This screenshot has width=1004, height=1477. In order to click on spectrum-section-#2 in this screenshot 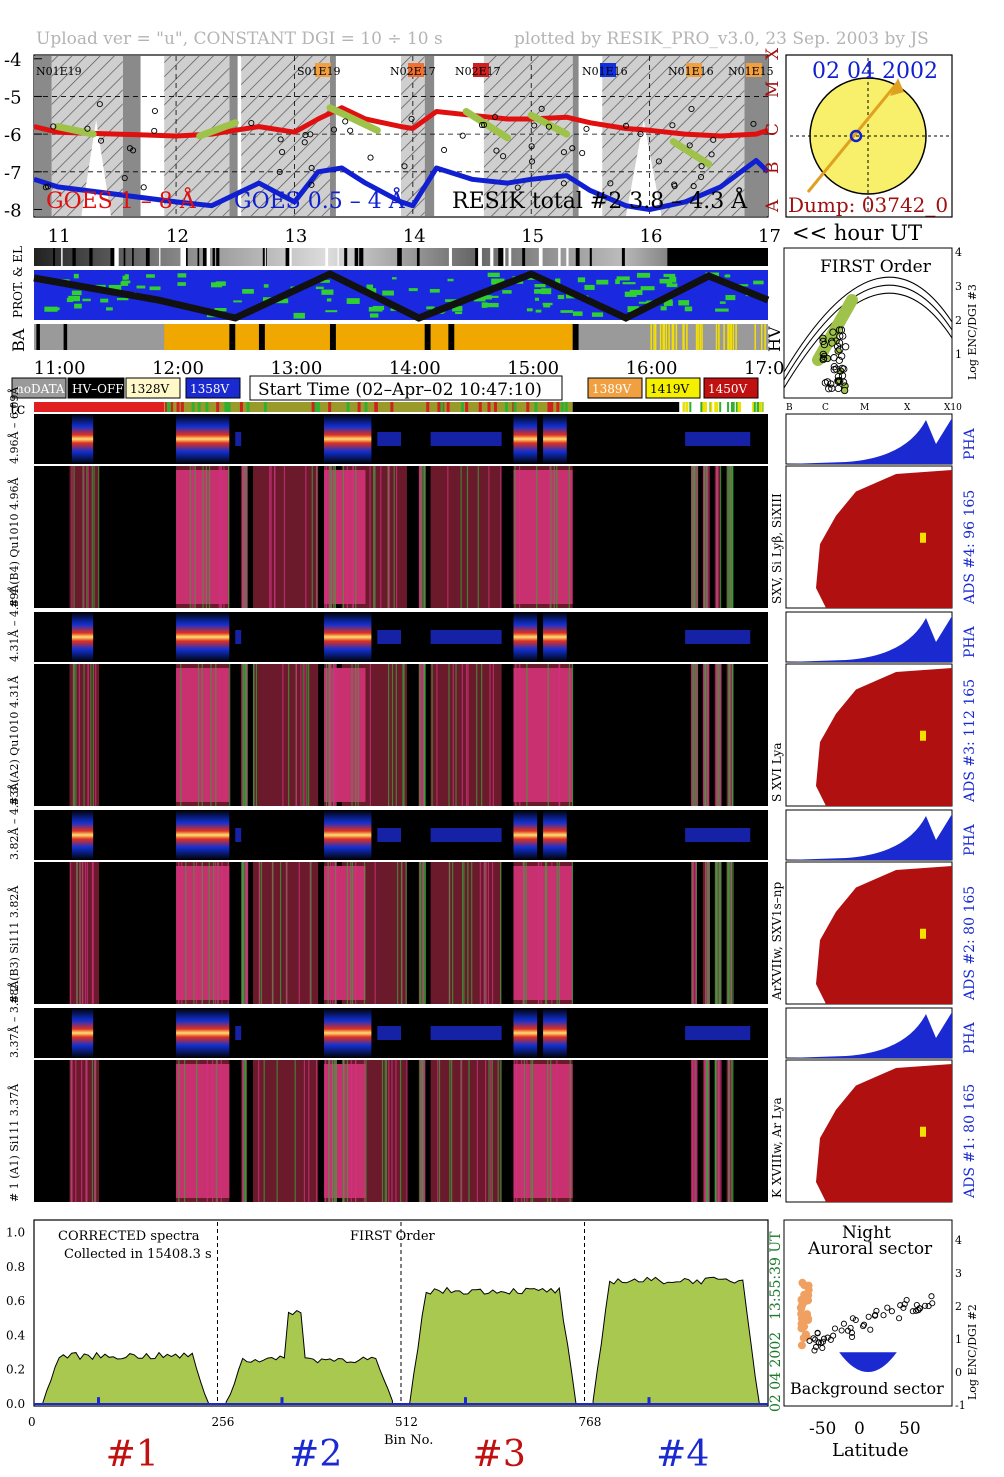, I will do `click(309, 1357)`.